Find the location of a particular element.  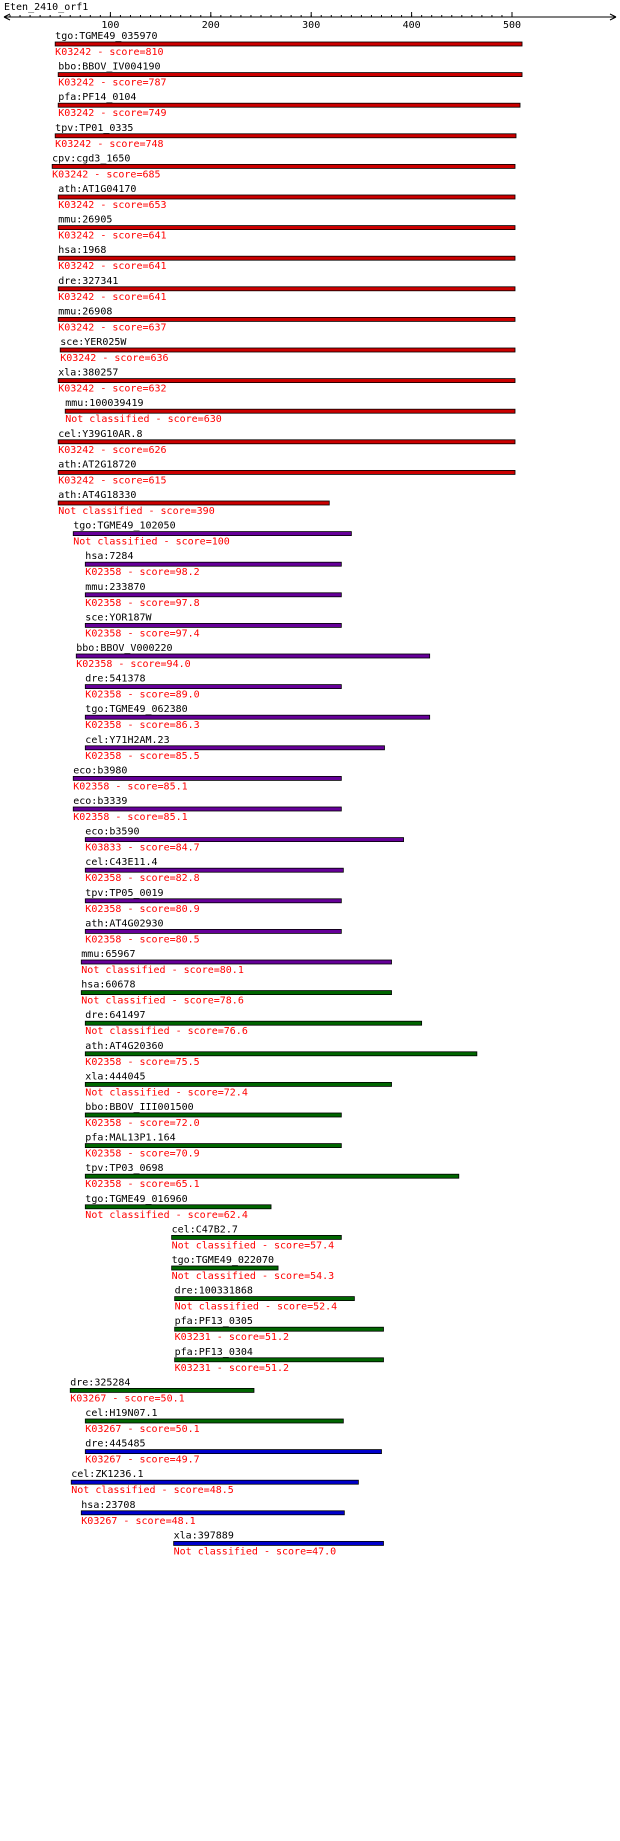

hit-row: dre:541378 K02358 - score=89.0 is located at coordinates (213, 687).